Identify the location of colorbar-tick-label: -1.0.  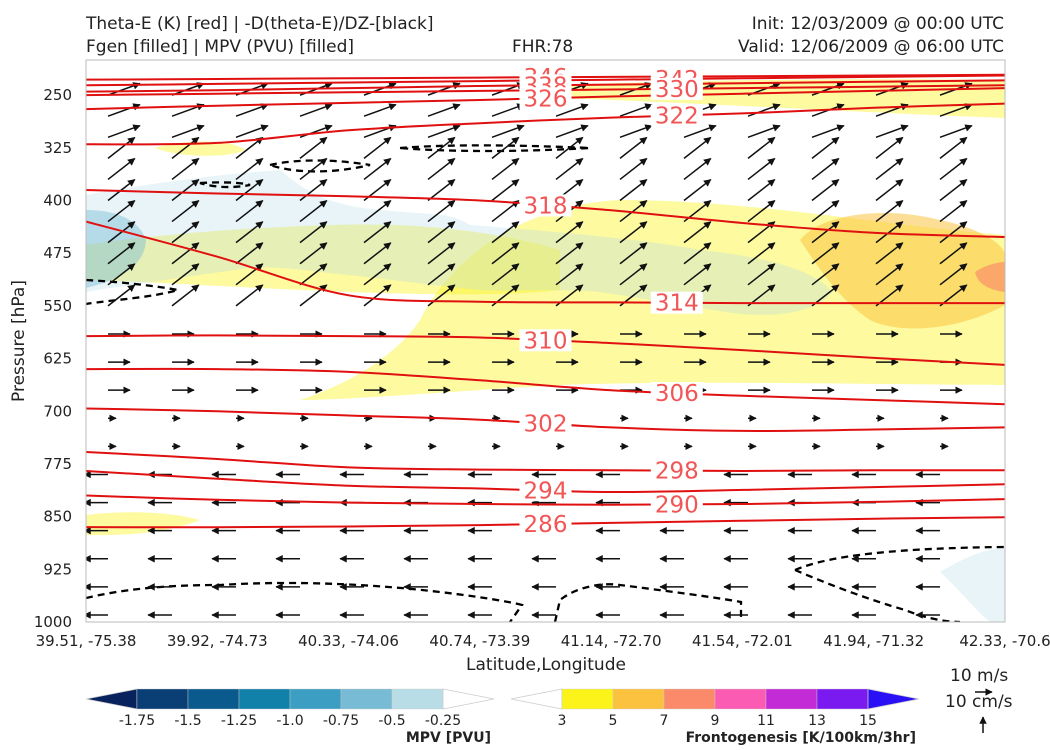
(289, 721).